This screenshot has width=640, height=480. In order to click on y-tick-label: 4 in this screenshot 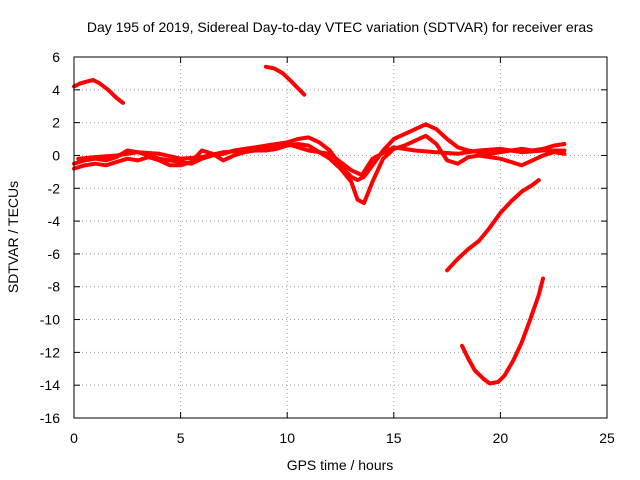, I will do `click(56, 90)`.